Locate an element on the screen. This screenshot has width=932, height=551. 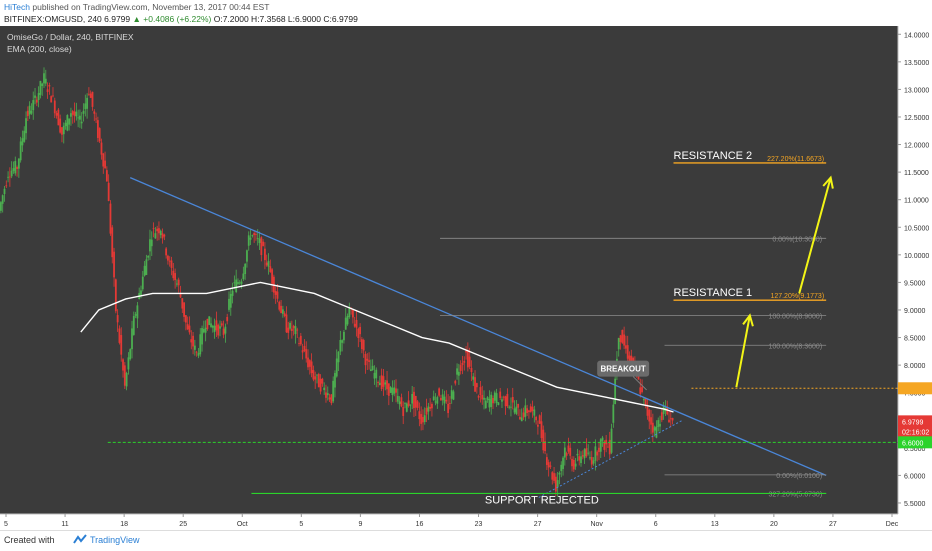
fib-level-label: 0.00%(10.3000) is located at coordinates (797, 239).